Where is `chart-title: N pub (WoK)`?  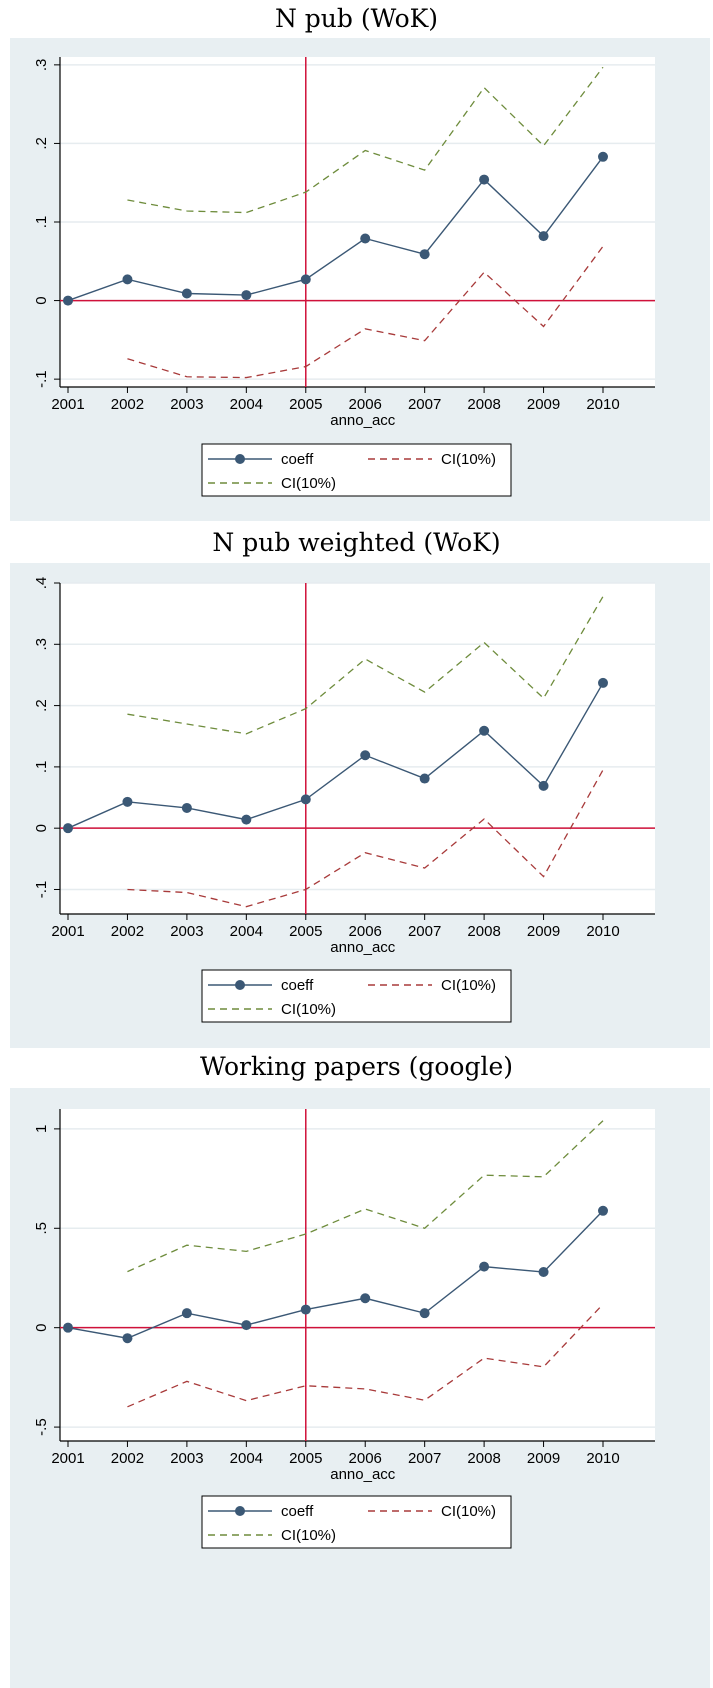
chart-title: N pub (WoK) is located at coordinates (356, 18).